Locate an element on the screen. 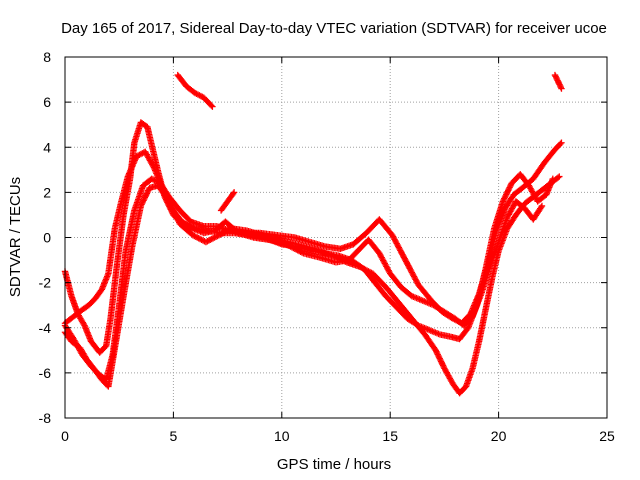 Image resolution: width=640 pixels, height=480 pixels. x-tick-label: 0 is located at coordinates (65, 436).